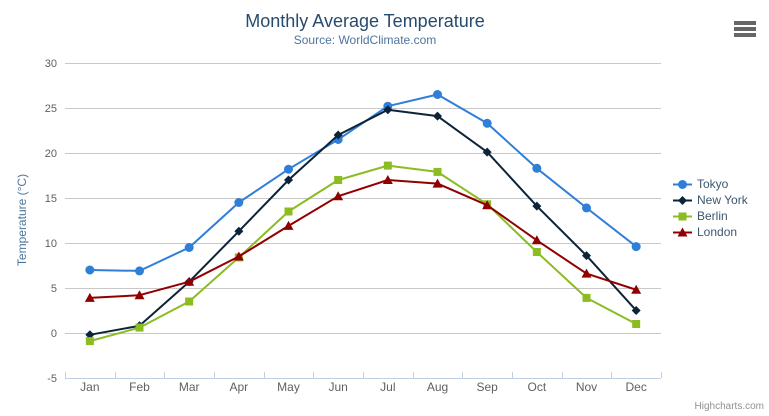 The width and height of the screenshot is (769, 416). What do you see at coordinates (365, 40) in the screenshot?
I see `chart-subtitle: Source: WorldClimate.com` at bounding box center [365, 40].